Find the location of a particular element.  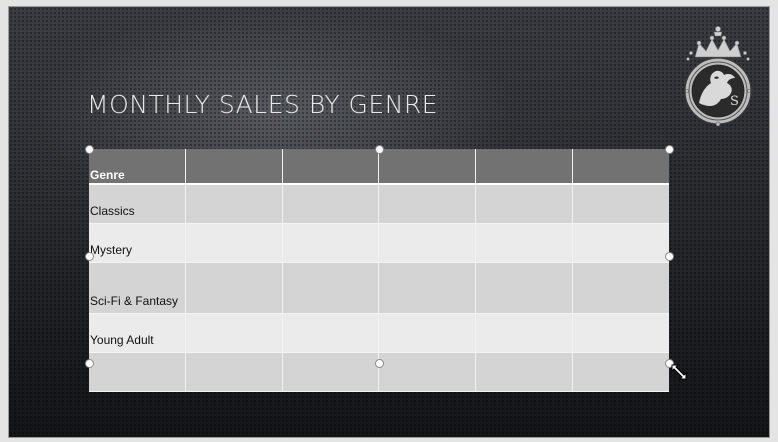

resize-handle-top-right is located at coordinates (669, 149).